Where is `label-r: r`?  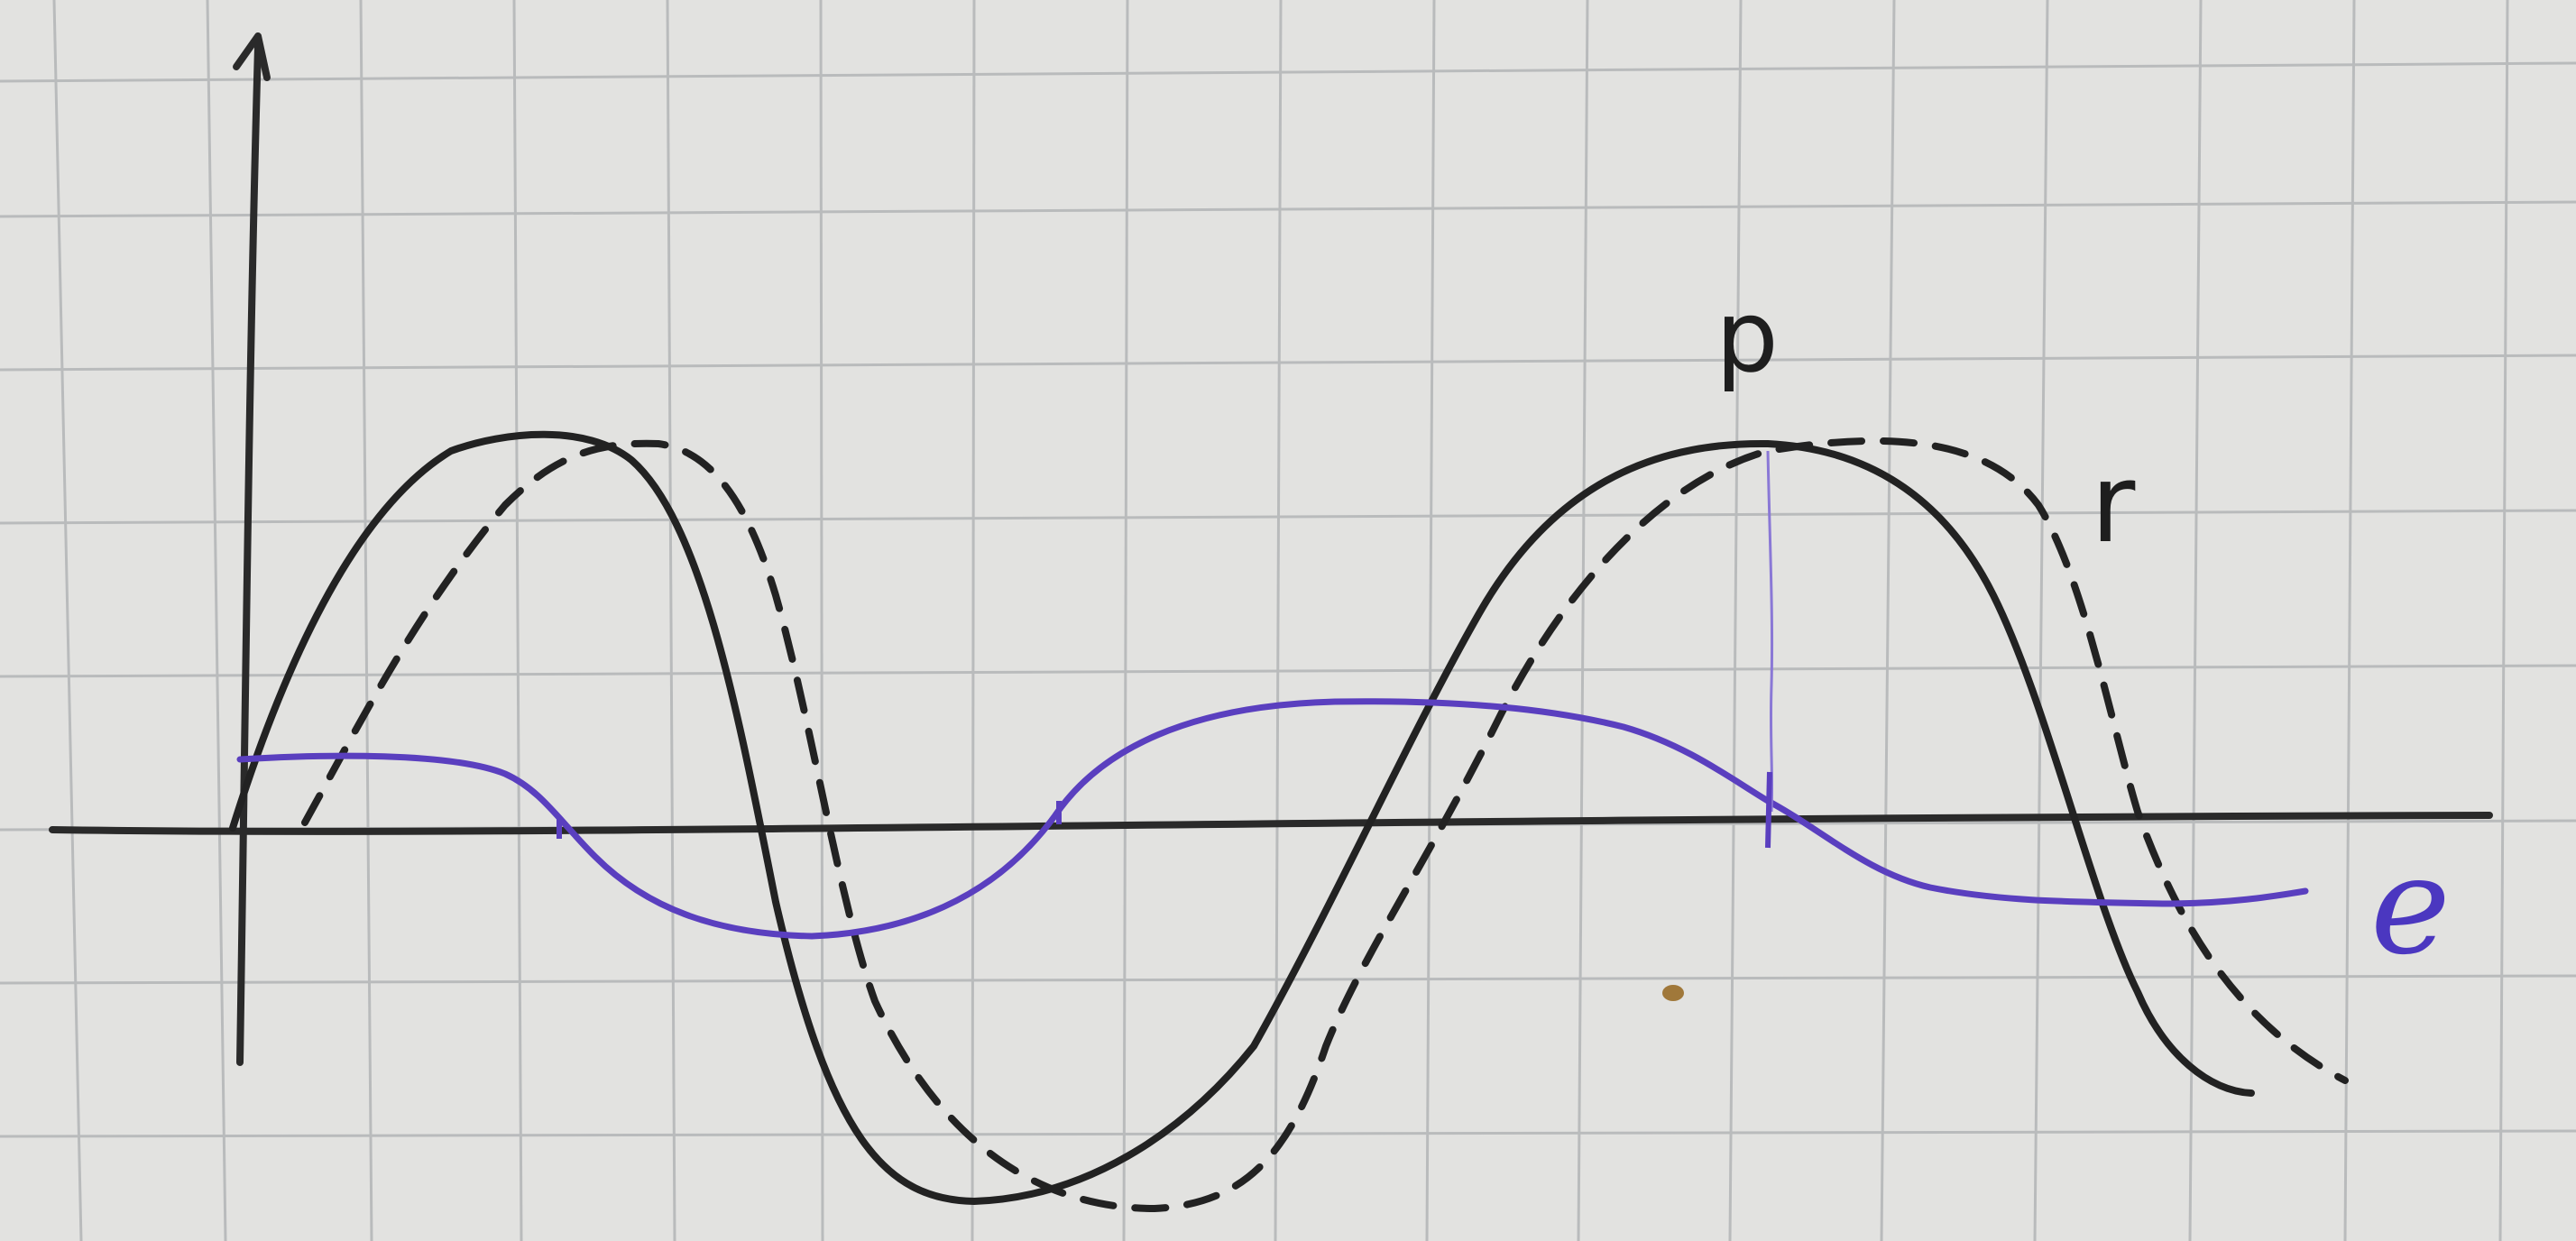
label-r: r is located at coordinates (2114, 504).